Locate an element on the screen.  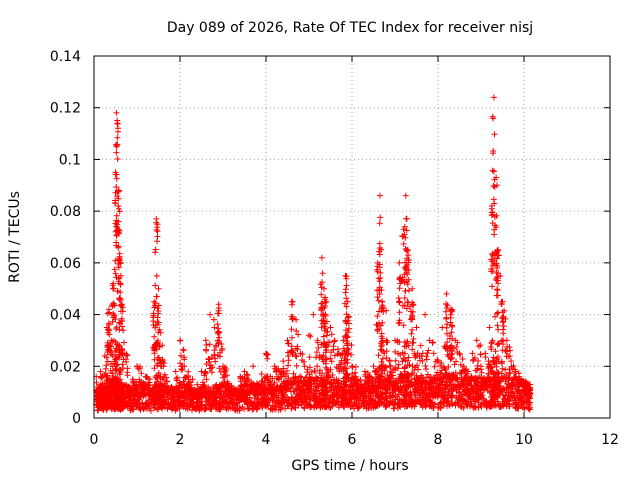
y-axis-label: ROTI / TECUs is located at coordinates (15, 237).